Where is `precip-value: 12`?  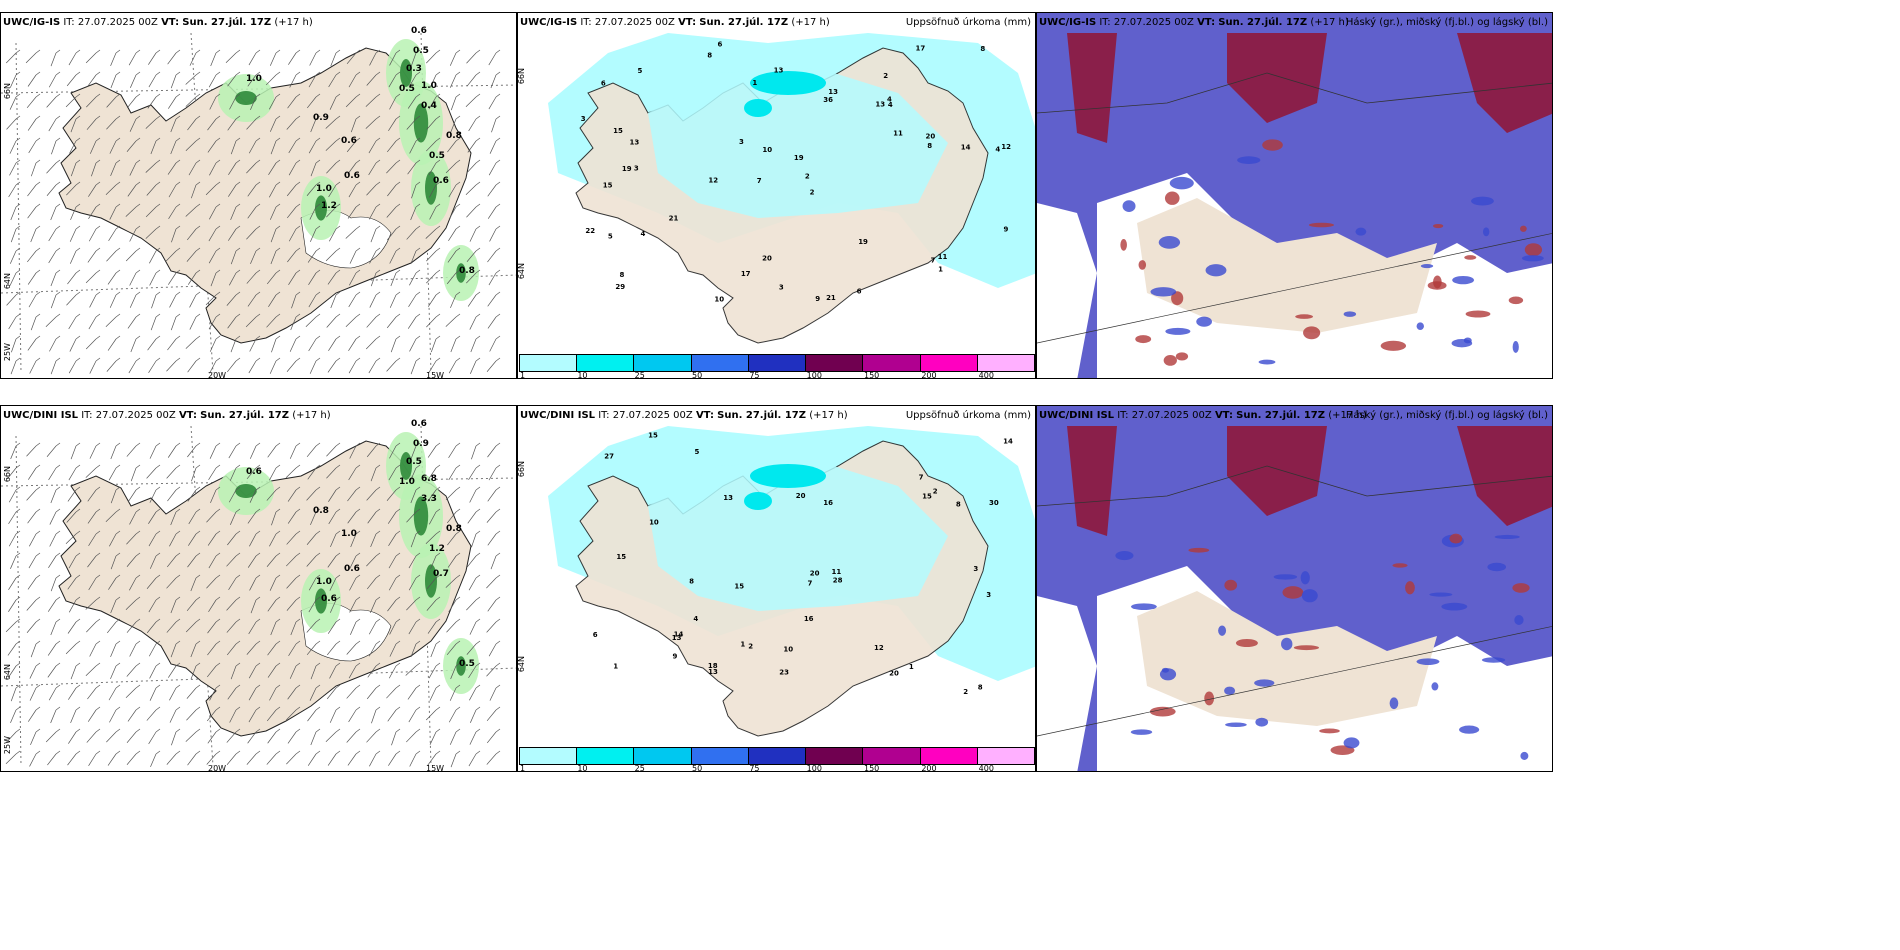
precip-value: 12 is located at coordinates (1006, 147).